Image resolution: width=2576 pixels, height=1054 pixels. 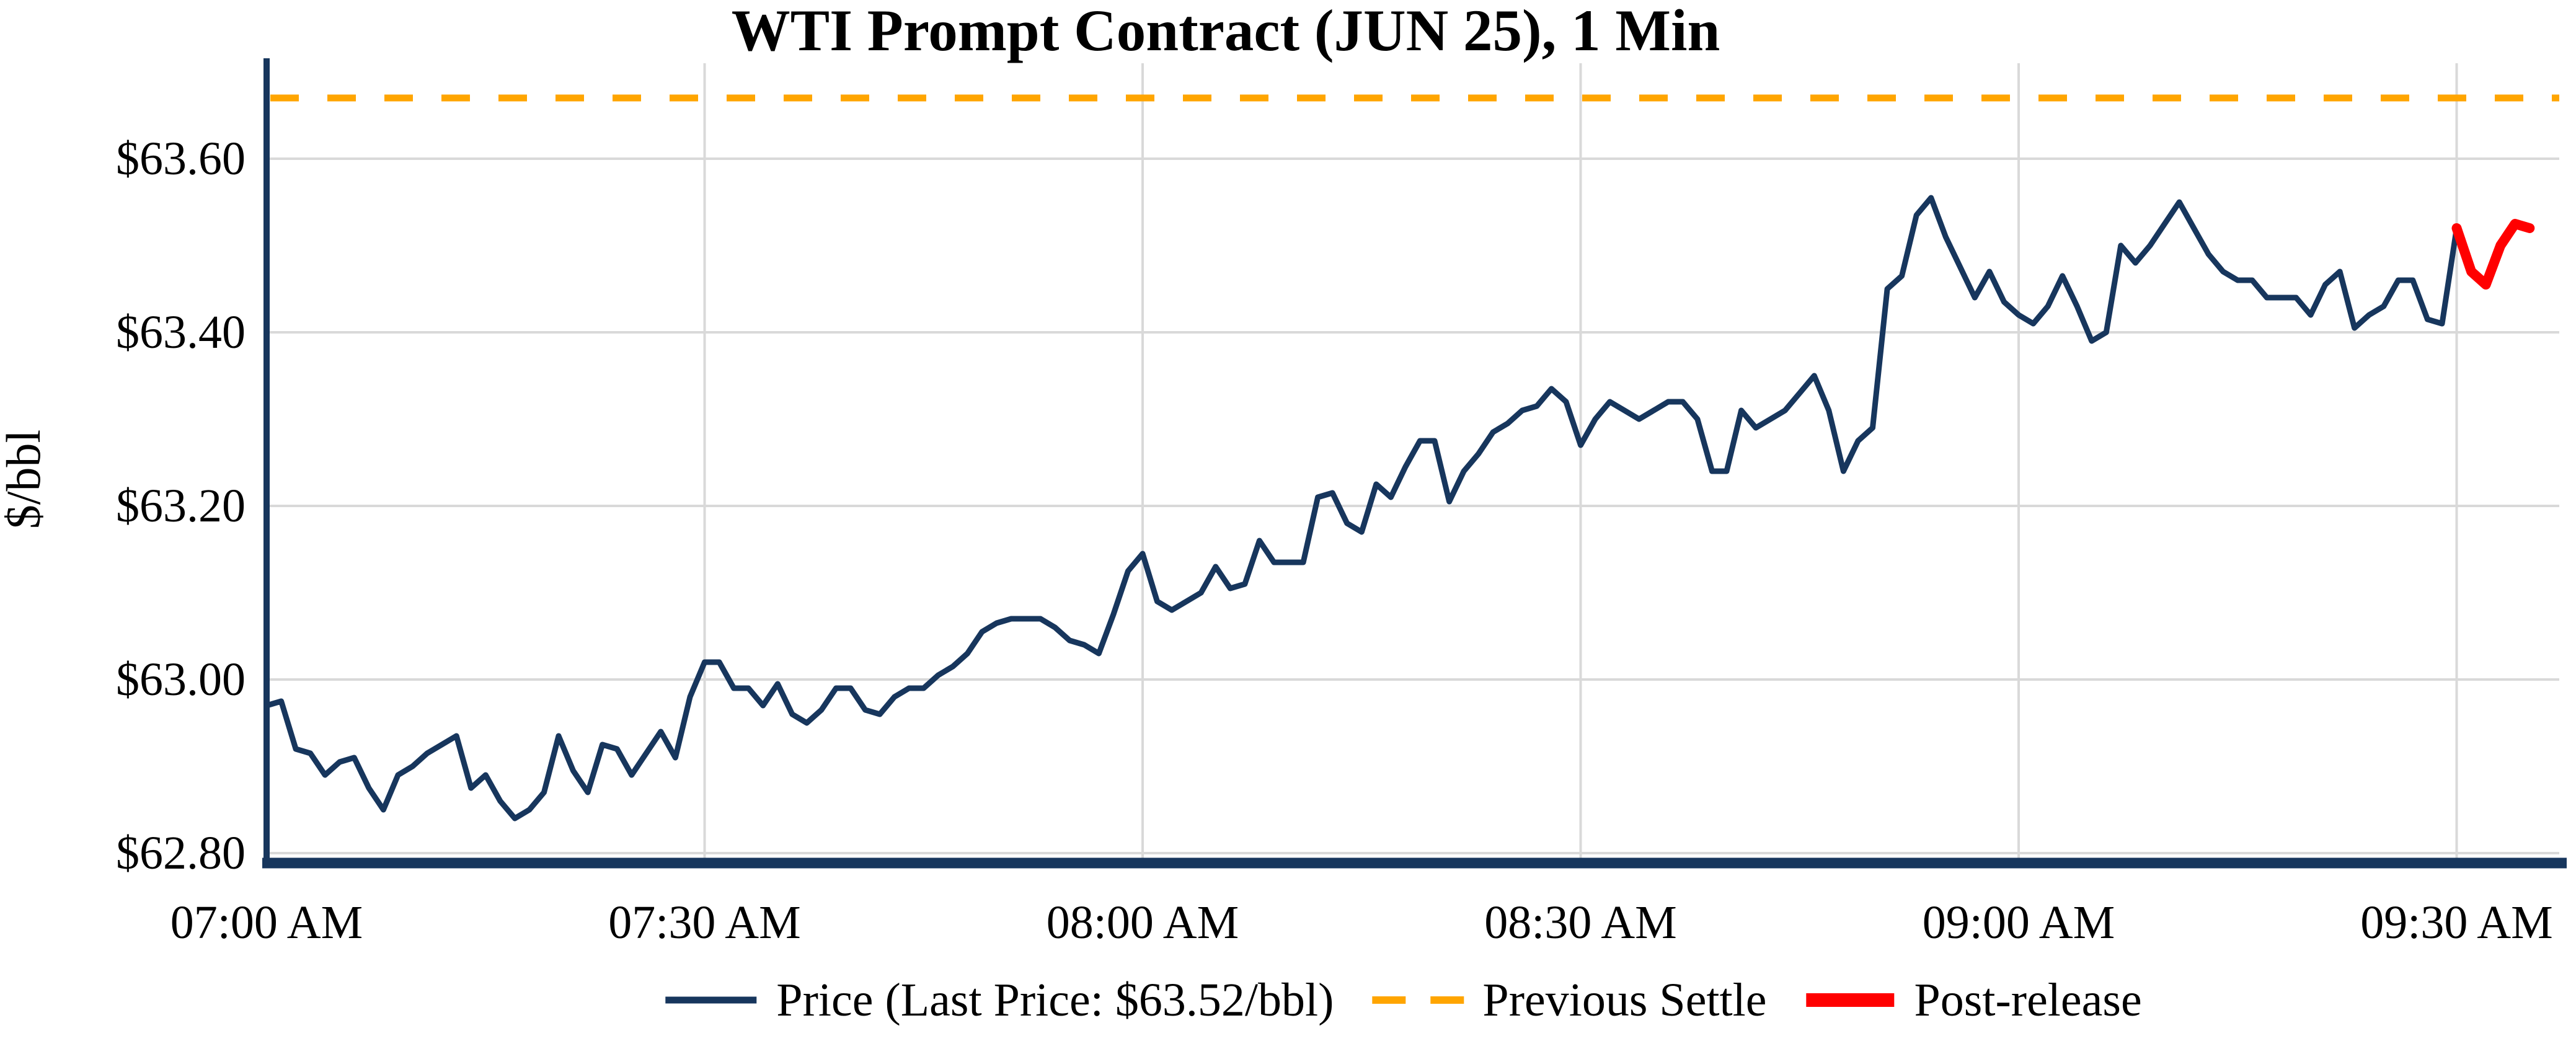 What do you see at coordinates (181, 679) in the screenshot?
I see `y-tick-label: $63.00` at bounding box center [181, 679].